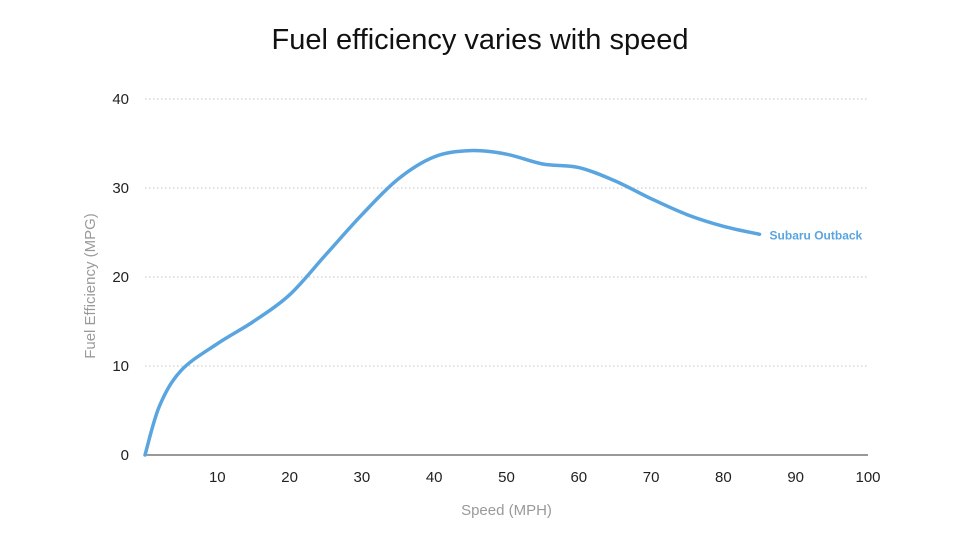 The image size is (960, 540). What do you see at coordinates (578, 477) in the screenshot?
I see `x-tick-label: 60` at bounding box center [578, 477].